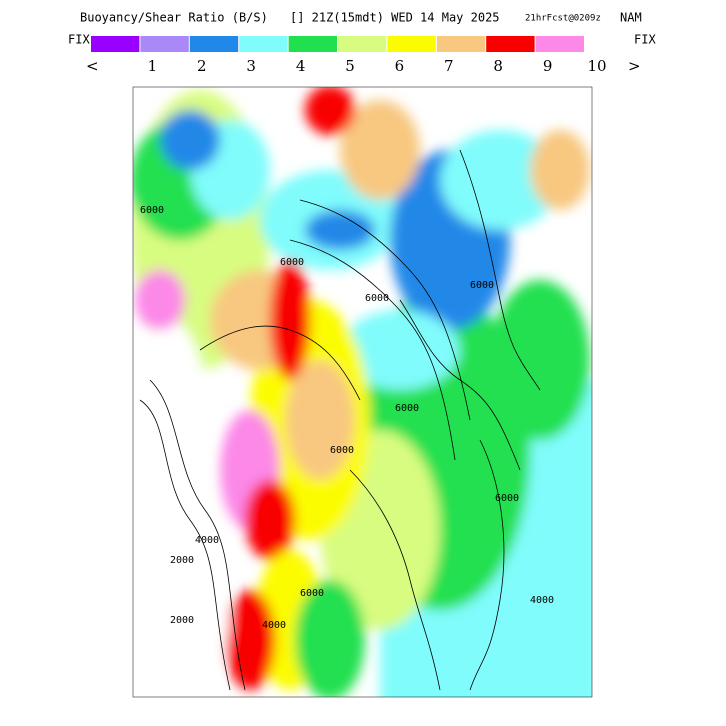 The height and width of the screenshot is (726, 726). What do you see at coordinates (449, 66) in the screenshot?
I see `legend-label: 7` at bounding box center [449, 66].